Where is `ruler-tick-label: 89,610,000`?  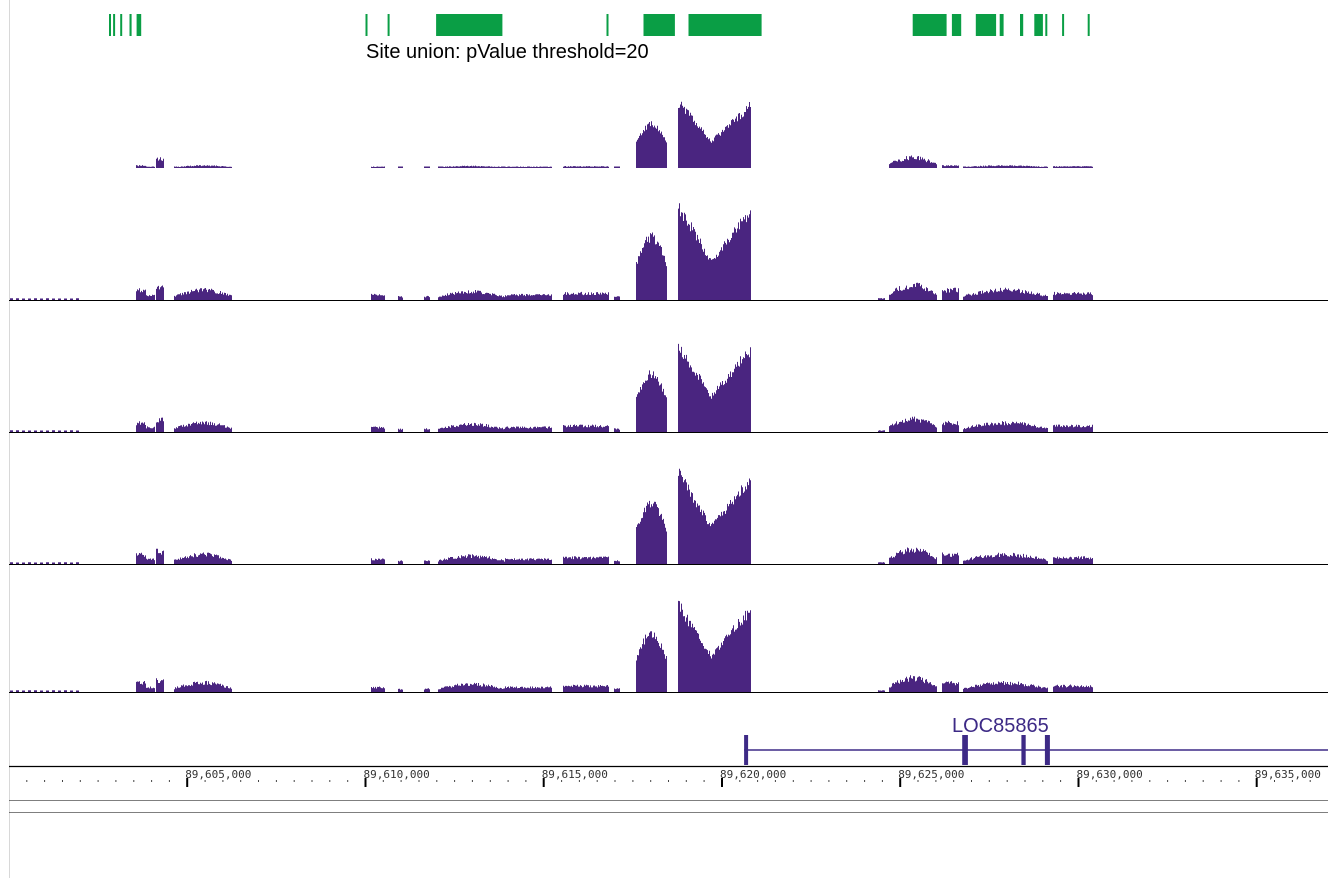
ruler-tick-label: 89,610,000 is located at coordinates (397, 774).